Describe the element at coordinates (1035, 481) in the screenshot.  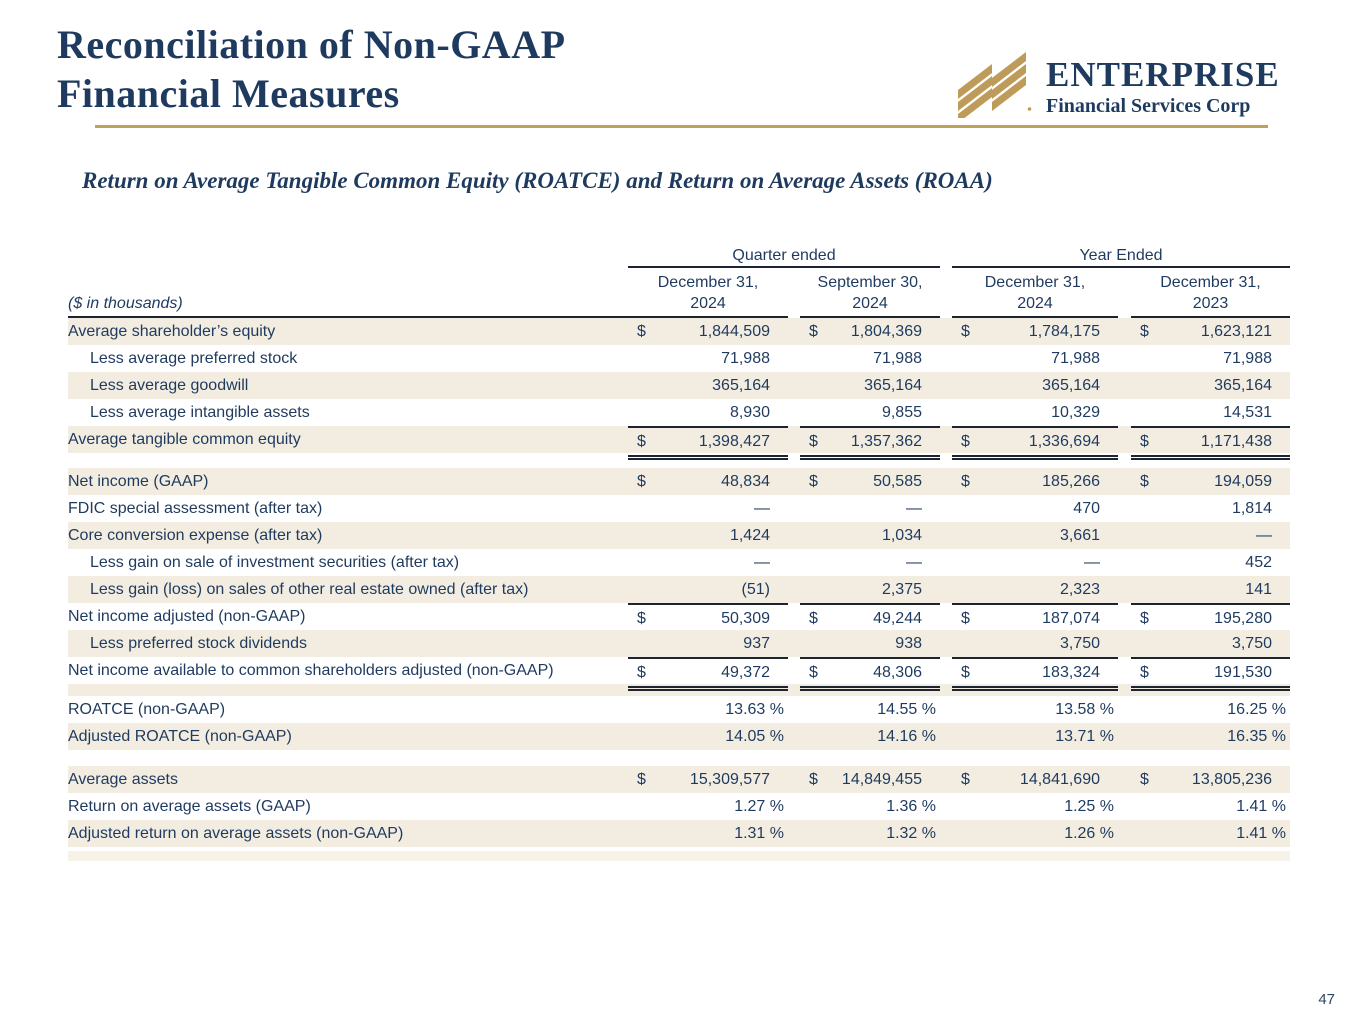
I see `value-cell: $185,266` at that location.